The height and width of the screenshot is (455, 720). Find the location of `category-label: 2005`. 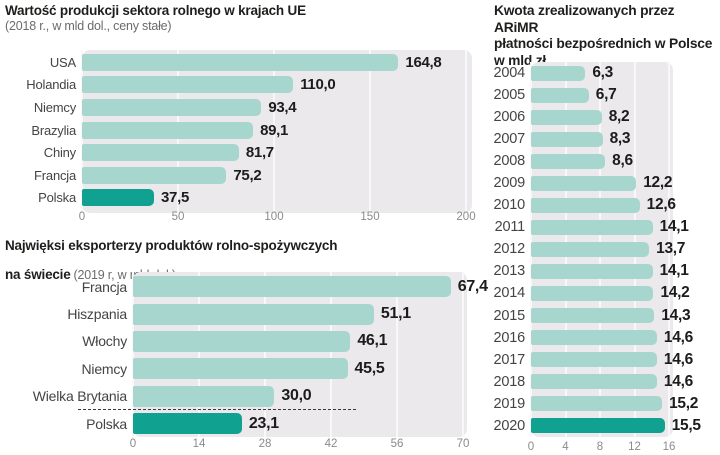

category-label: 2005 is located at coordinates (509, 95).